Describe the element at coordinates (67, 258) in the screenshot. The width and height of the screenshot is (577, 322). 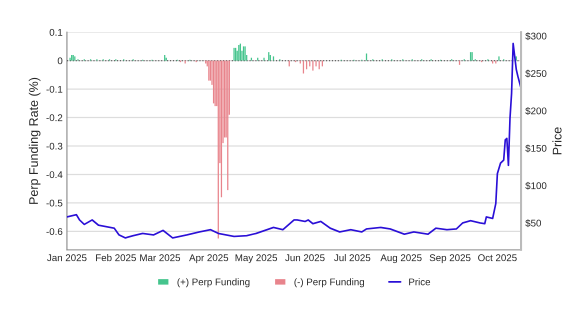
I see `x-tick-label: Jan 2025` at that location.